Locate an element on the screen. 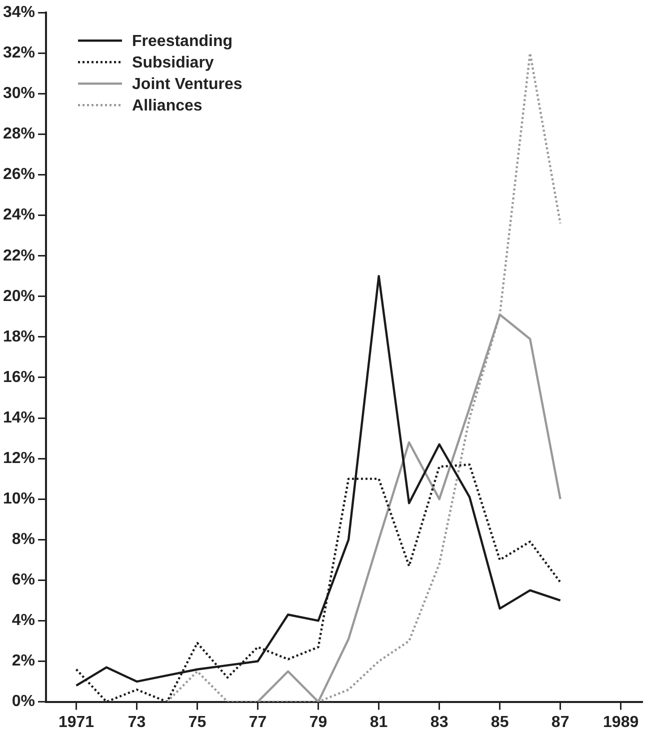 The image size is (648, 741). x-tick-label: 77 is located at coordinates (257, 722).